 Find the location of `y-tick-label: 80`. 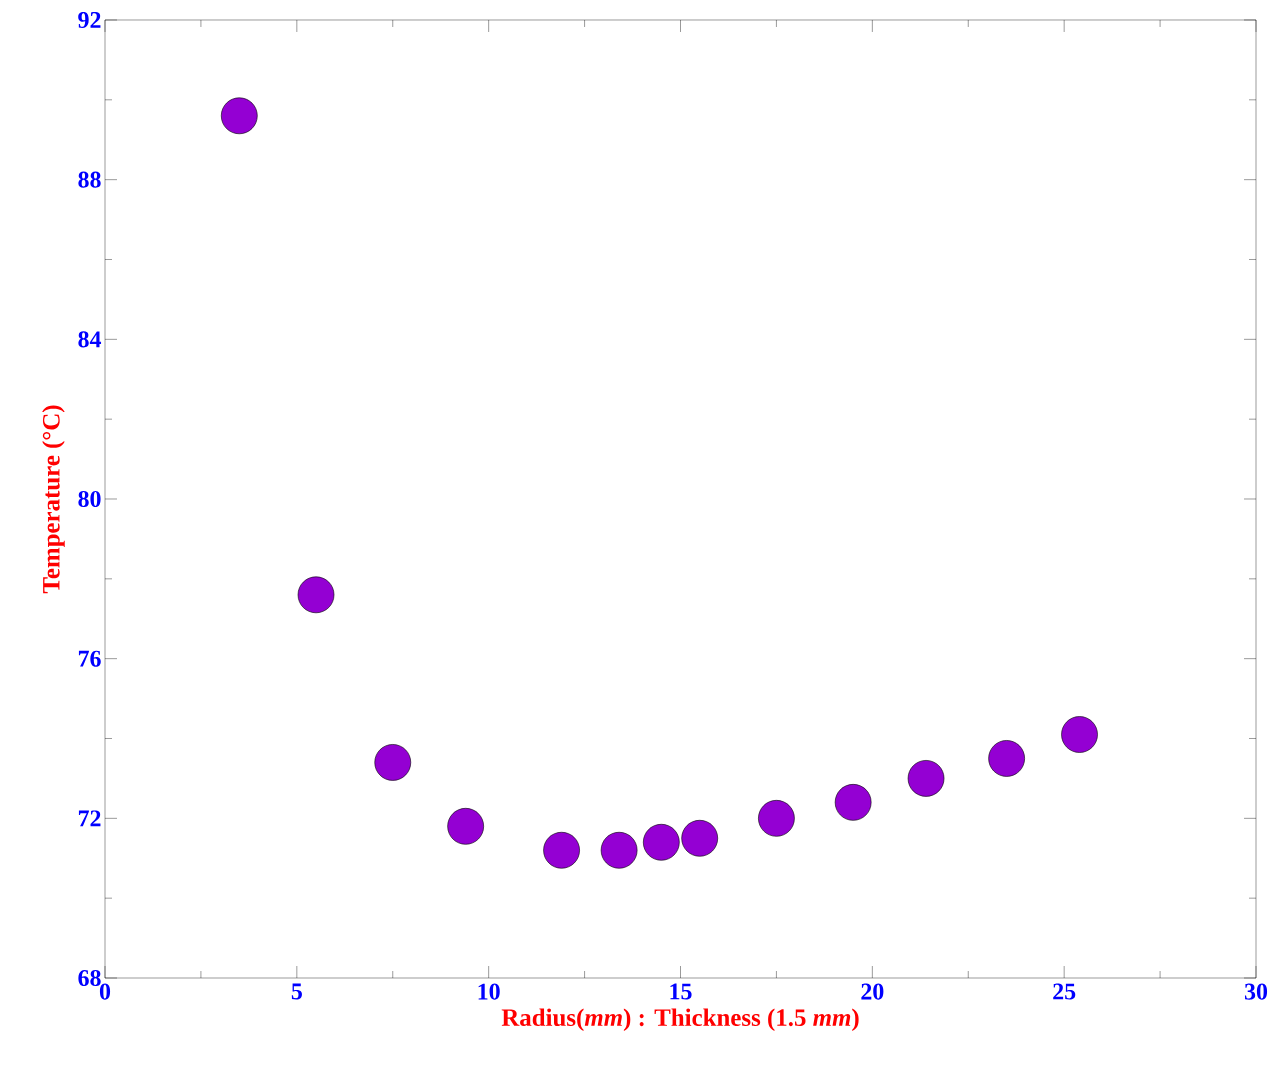

y-tick-label: 80 is located at coordinates (89, 499).